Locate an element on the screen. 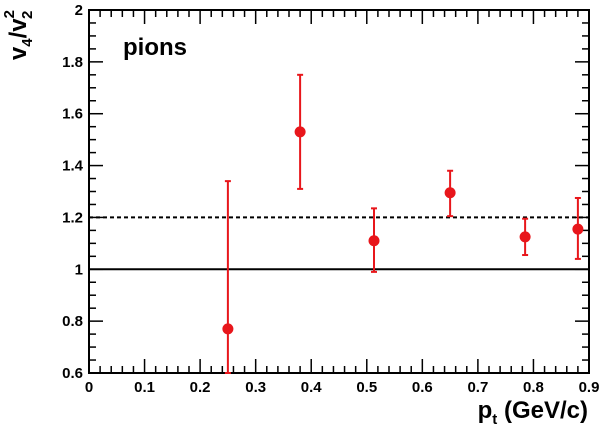 This screenshot has width=600, height=434. reference-lines is located at coordinates (339, 243).